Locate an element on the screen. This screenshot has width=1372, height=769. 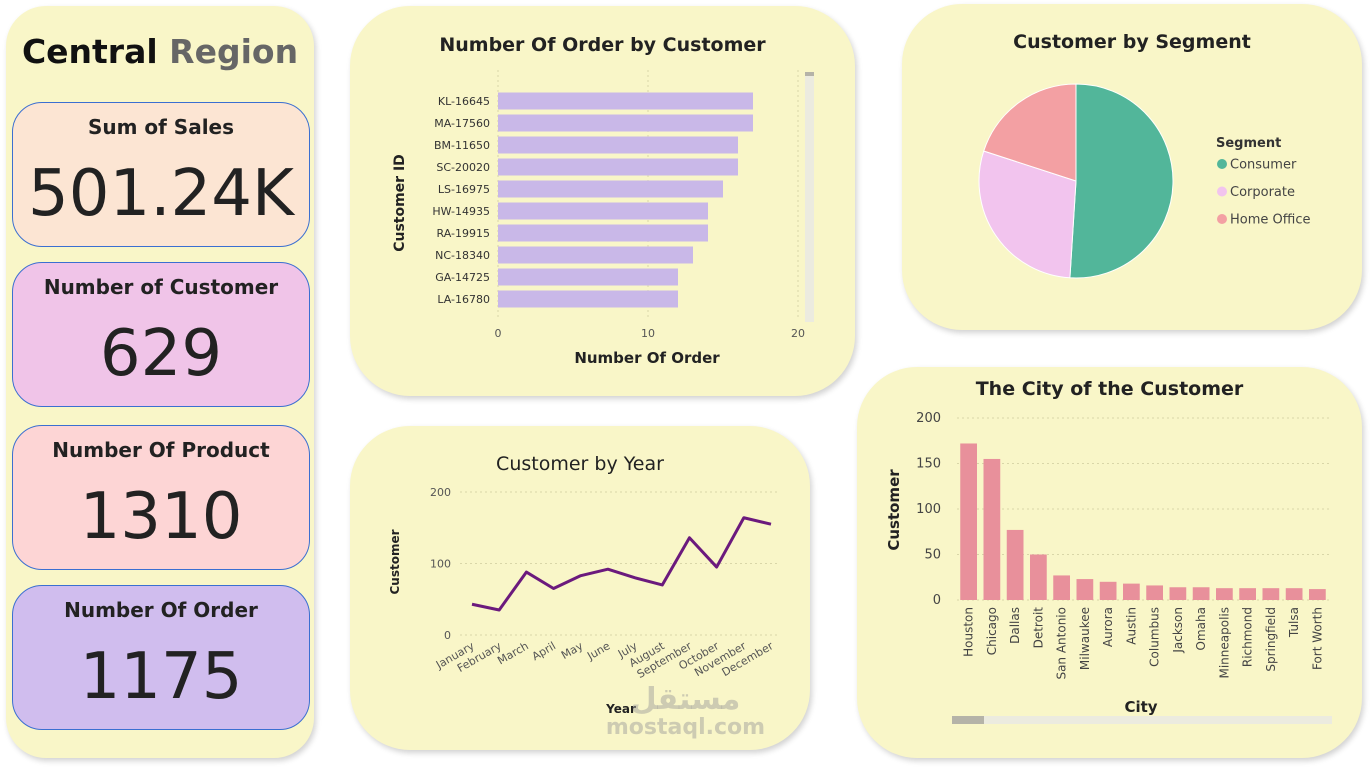
x-tick-label: 20 is located at coordinates (798, 333).